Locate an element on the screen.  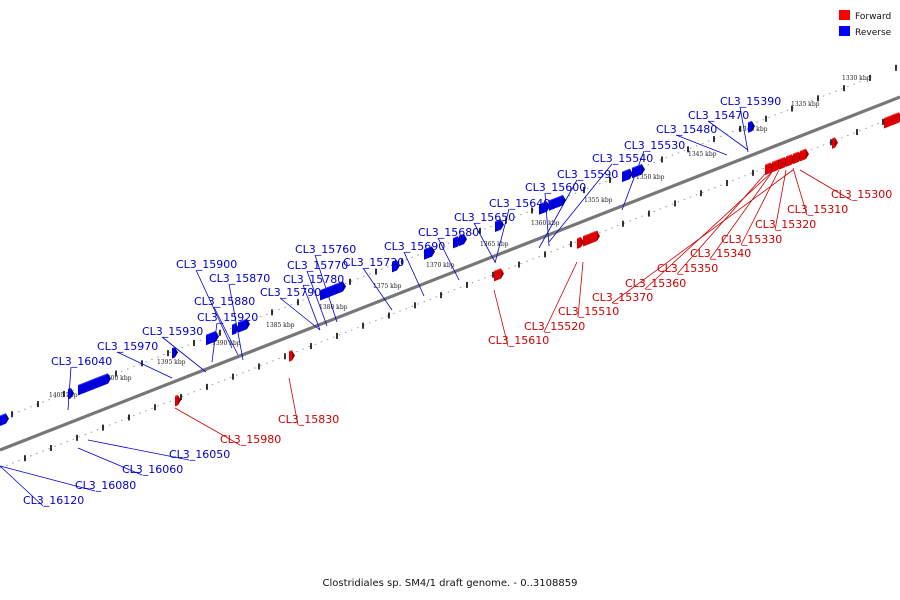
reverse-gene-label: CL3_15590 is located at coordinates (587, 174).